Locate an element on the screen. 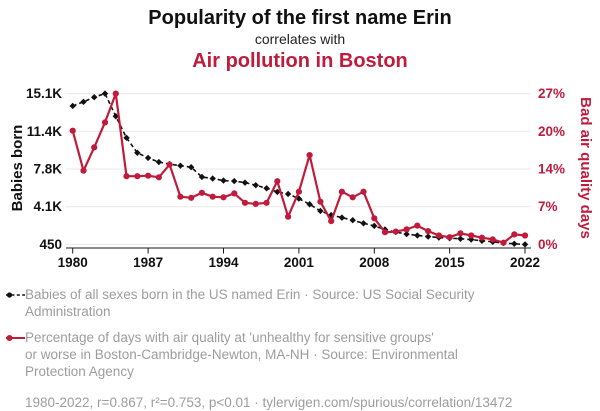 This screenshot has width=600, height=411. black-dashed-series-marker-icon is located at coordinates (15, 295).